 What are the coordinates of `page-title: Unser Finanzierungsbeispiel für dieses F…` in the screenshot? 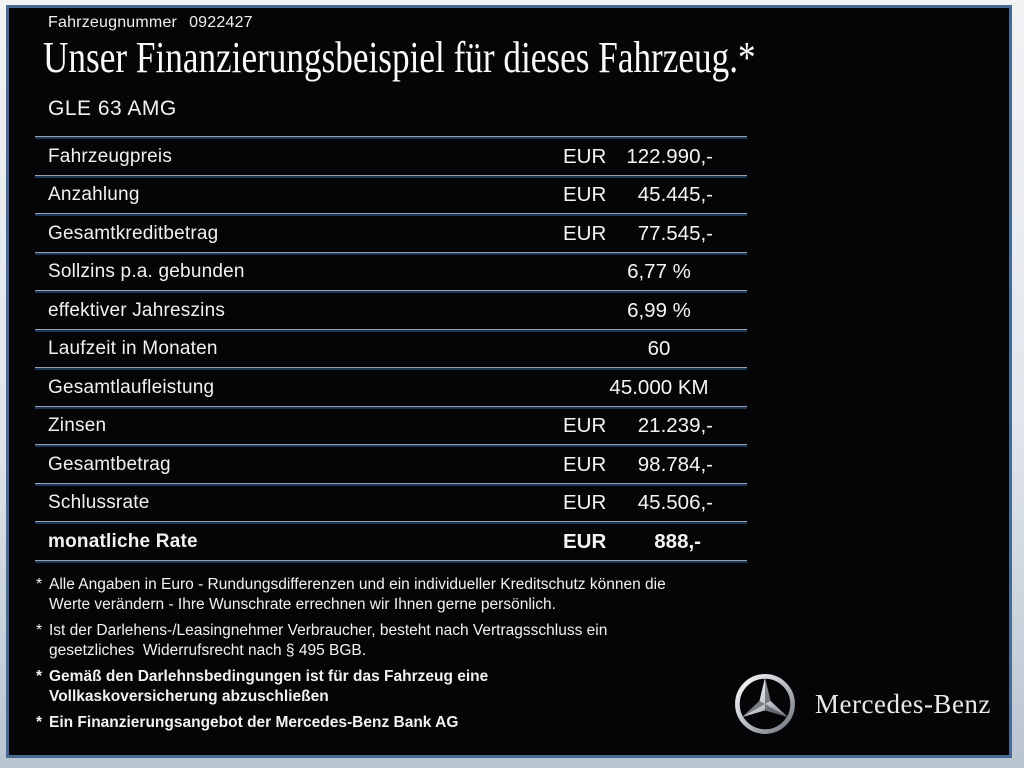 It's located at (399, 57).